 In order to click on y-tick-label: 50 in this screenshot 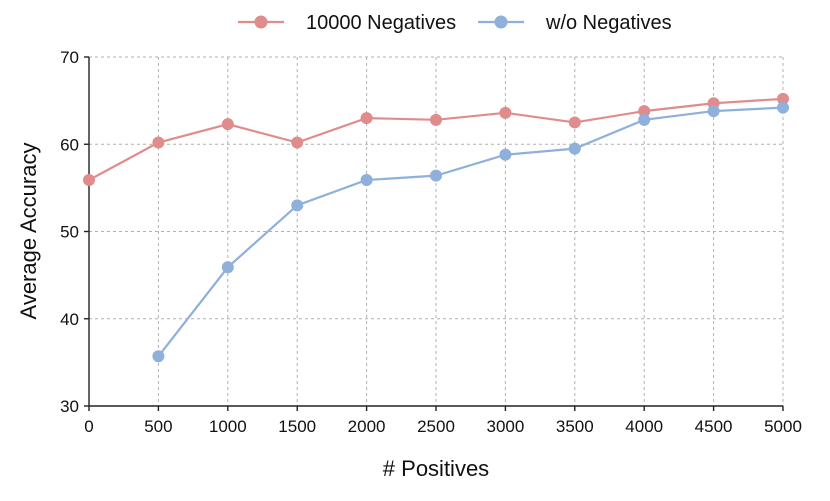, I will do `click(69, 232)`.